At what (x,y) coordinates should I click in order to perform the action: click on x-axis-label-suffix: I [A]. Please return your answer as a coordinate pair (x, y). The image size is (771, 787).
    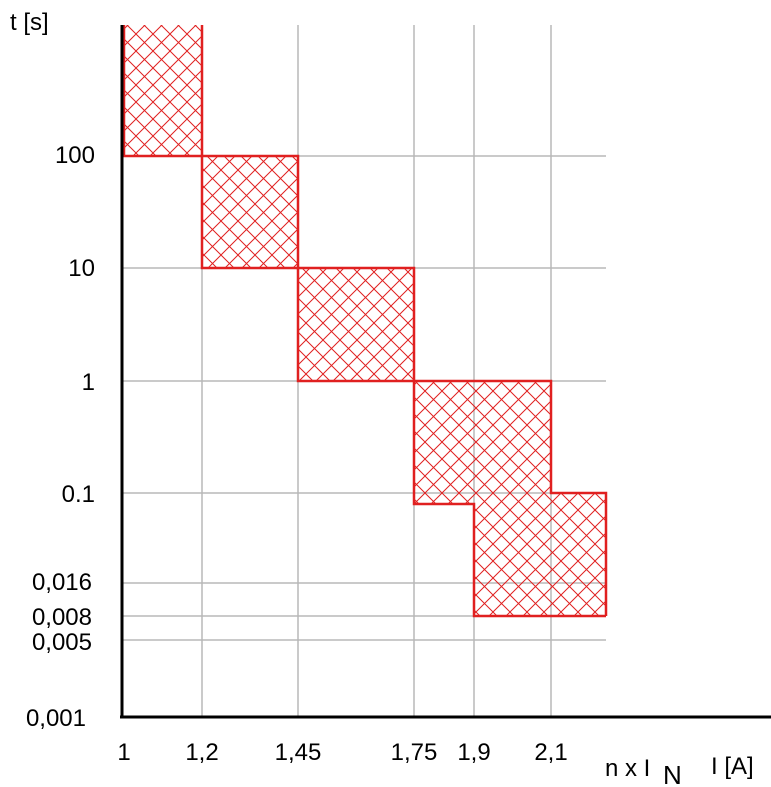
    Looking at the image, I should click on (732, 766).